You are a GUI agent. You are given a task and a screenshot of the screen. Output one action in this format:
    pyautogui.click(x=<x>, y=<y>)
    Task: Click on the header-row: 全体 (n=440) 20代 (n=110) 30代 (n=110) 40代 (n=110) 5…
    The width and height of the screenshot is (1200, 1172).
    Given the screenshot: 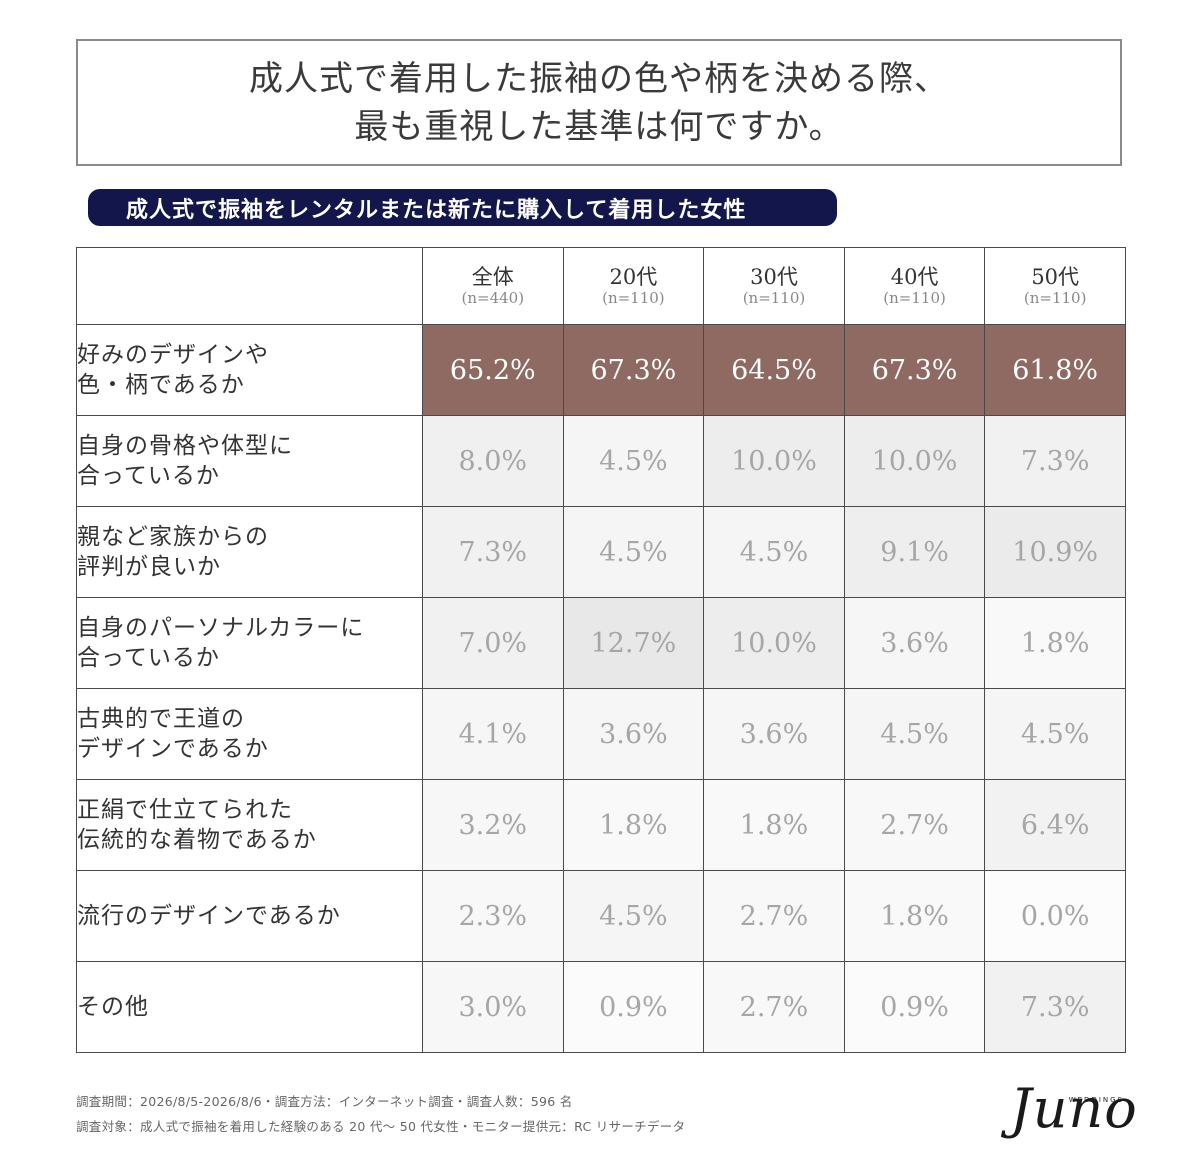 What is the action you would take?
    pyautogui.click(x=601, y=286)
    